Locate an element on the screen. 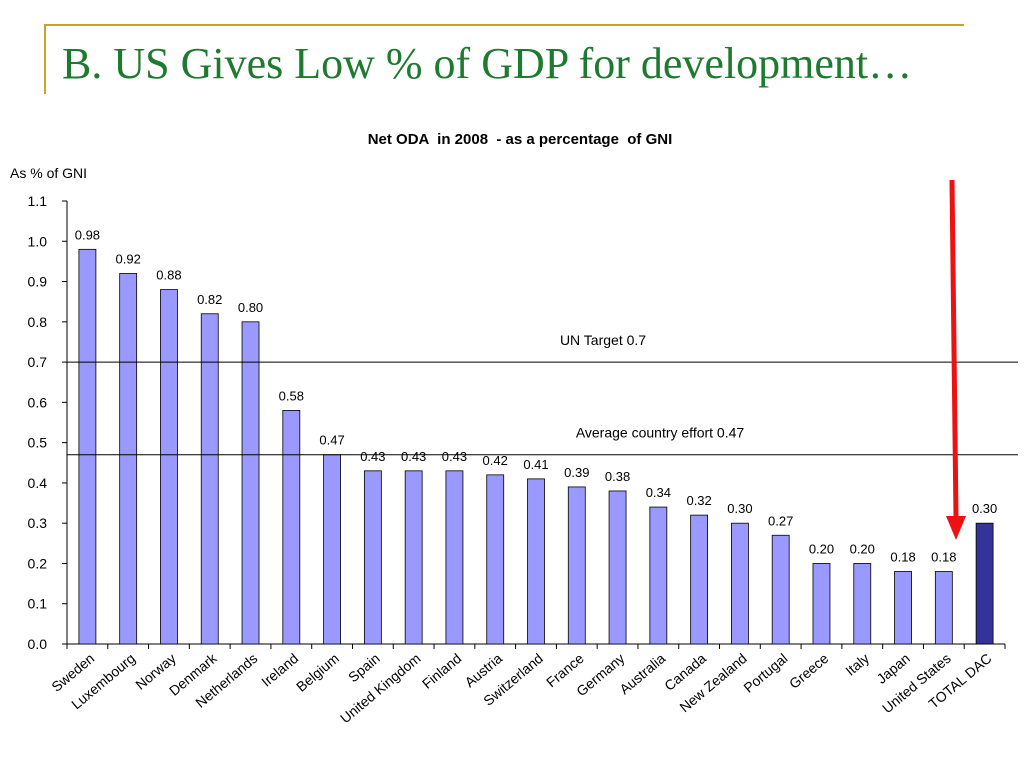 The height and width of the screenshot is (768, 1024). bar-sweden is located at coordinates (87, 446).